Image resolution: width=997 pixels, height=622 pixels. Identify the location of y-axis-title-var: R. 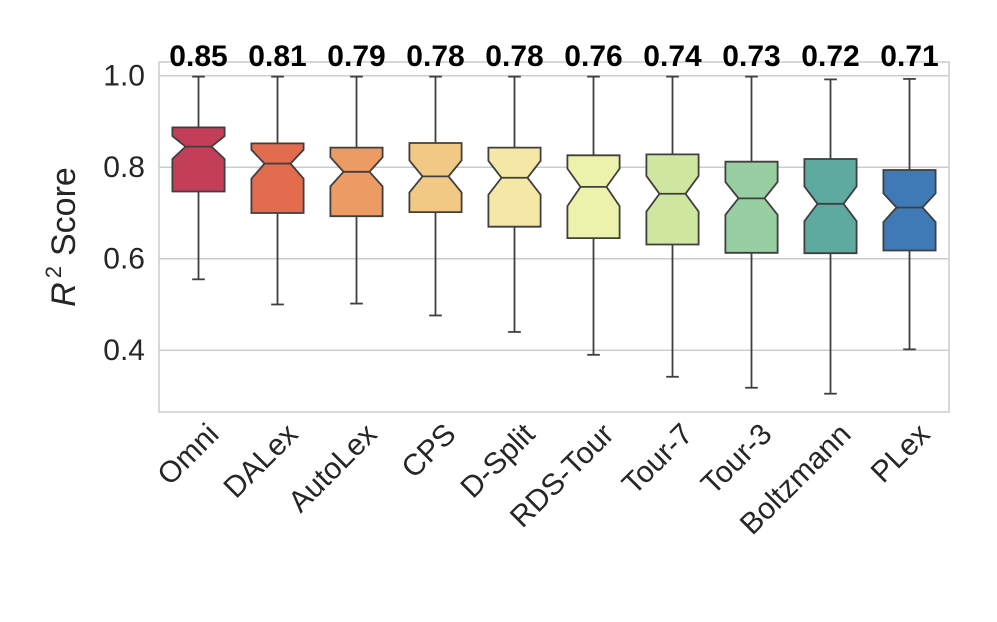
(64, 294).